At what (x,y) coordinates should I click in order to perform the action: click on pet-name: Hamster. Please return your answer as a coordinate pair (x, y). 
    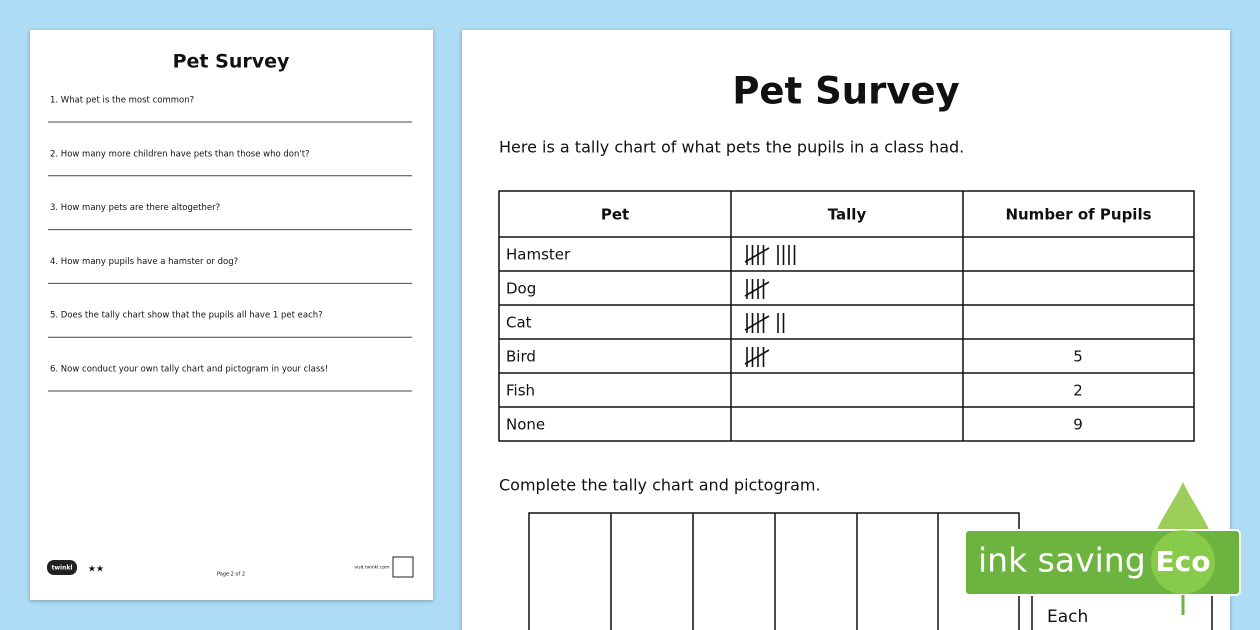
    Looking at the image, I should click on (538, 255).